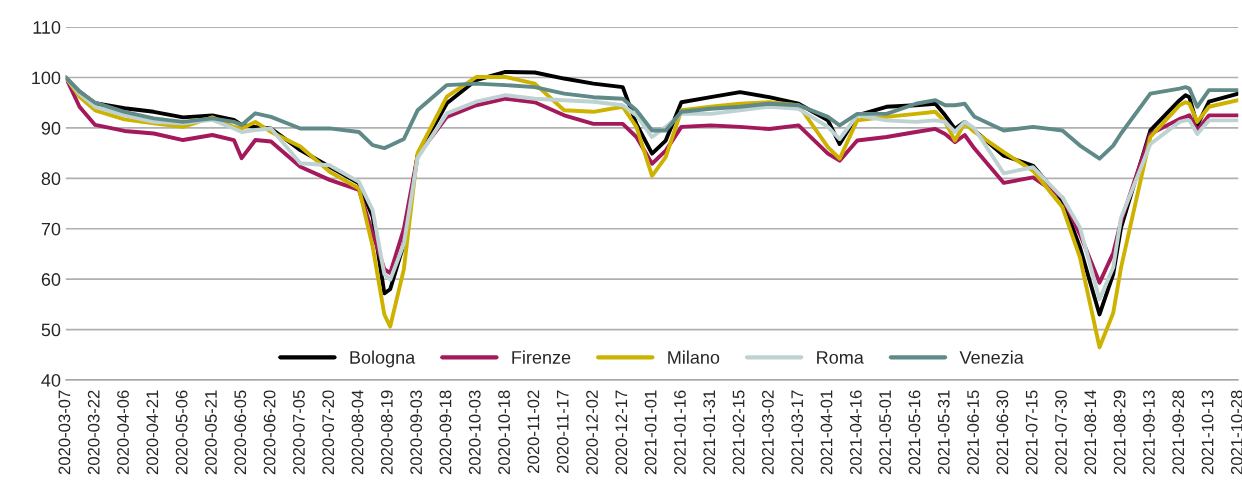  Describe the element at coordinates (211, 432) in the screenshot. I see `x-tick-label: 2020-05-21` at that location.